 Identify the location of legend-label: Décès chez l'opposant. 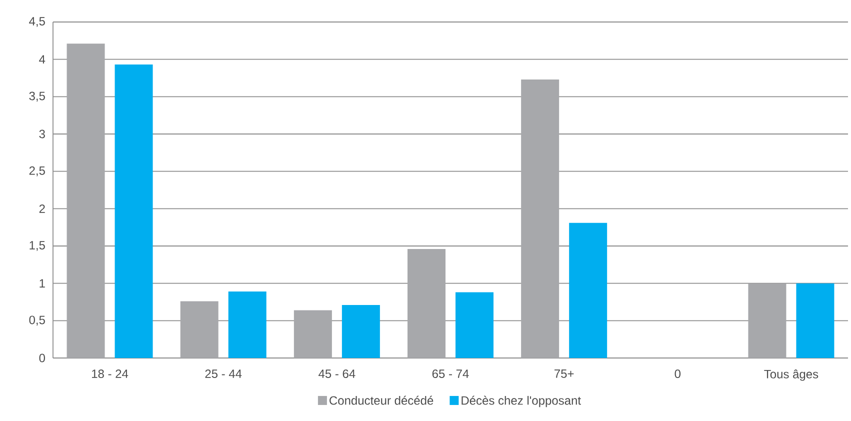
(521, 402).